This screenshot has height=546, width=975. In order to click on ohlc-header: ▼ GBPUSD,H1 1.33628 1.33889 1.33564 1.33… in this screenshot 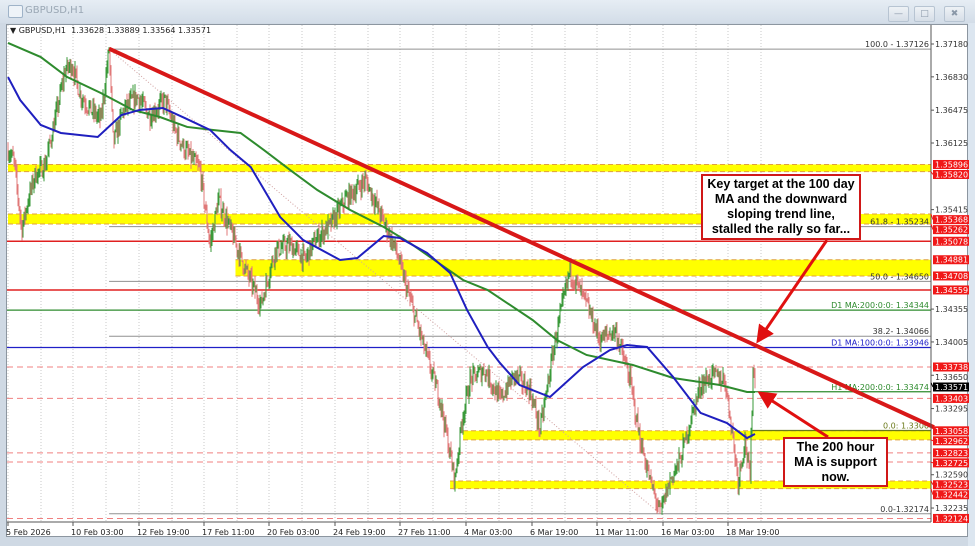, I will do `click(110, 30)`.